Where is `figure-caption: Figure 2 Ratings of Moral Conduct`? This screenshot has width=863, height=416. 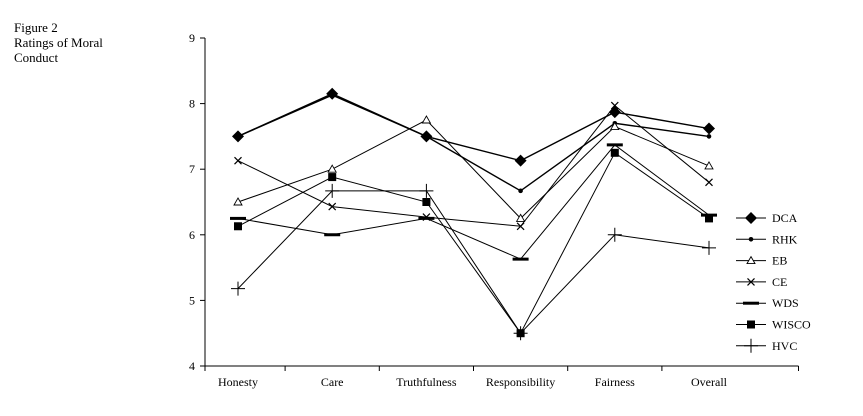
figure-caption: Figure 2 Ratings of Moral Conduct is located at coordinates (58, 42).